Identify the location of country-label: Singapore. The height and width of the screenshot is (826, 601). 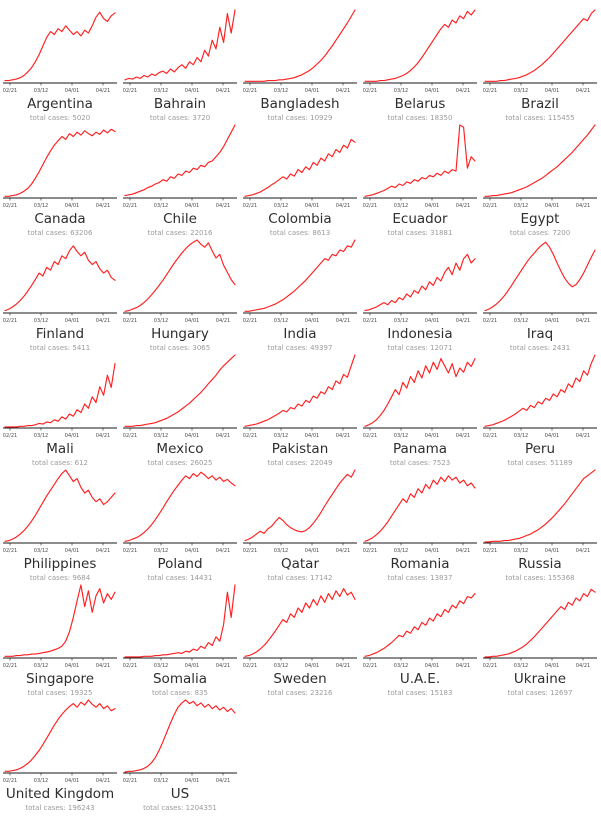
(60, 679).